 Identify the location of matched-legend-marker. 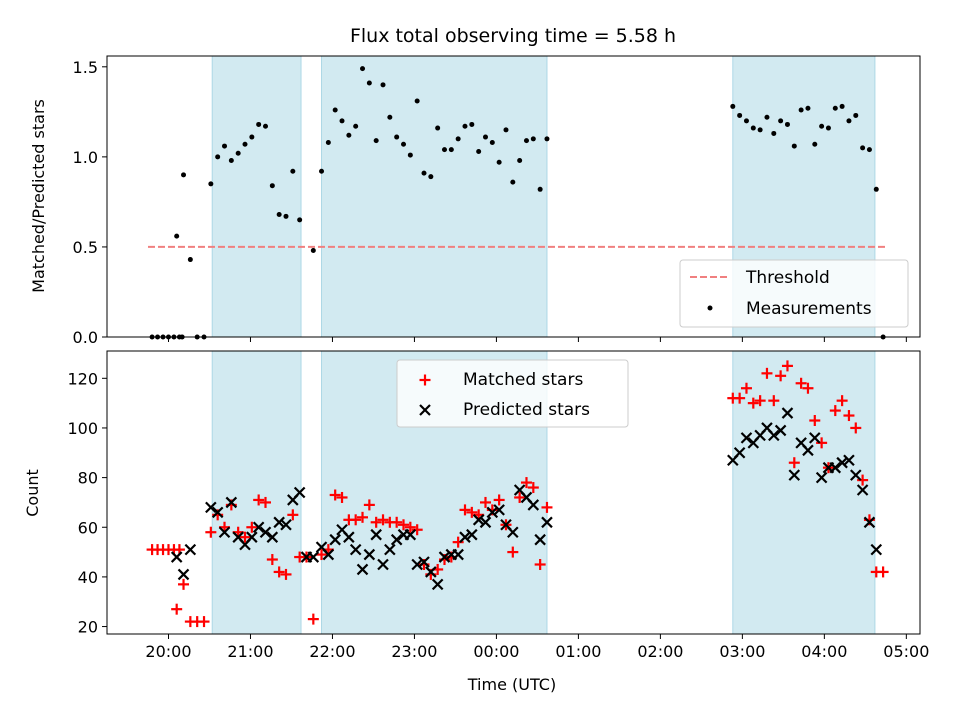
(425, 380).